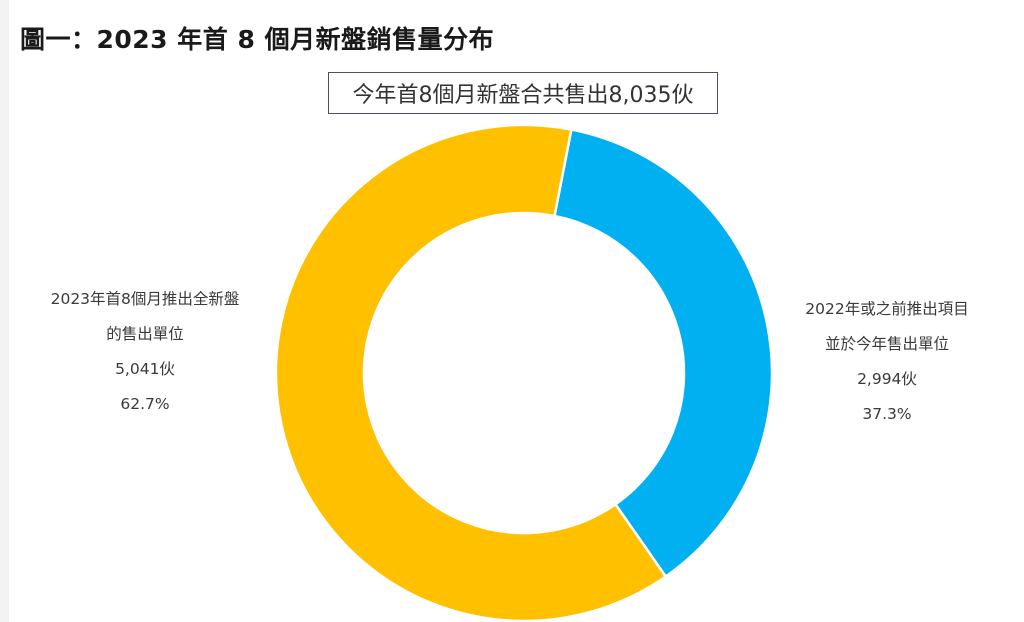 This screenshot has width=1024, height=622. I want to click on label-old-line-1: 2022年或之前推出項目, so click(887, 309).